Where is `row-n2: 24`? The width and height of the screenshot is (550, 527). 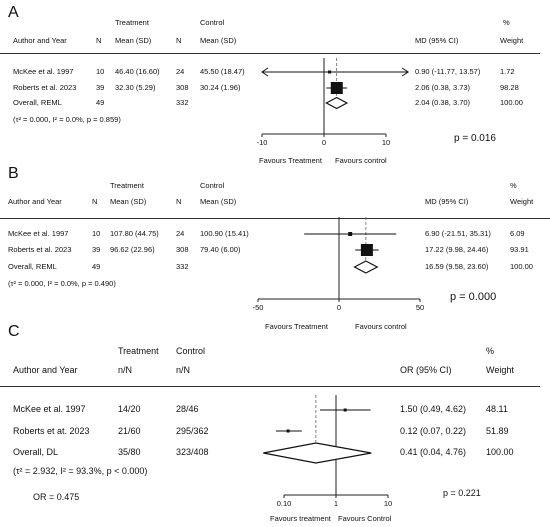 row-n2: 24 is located at coordinates (180, 71).